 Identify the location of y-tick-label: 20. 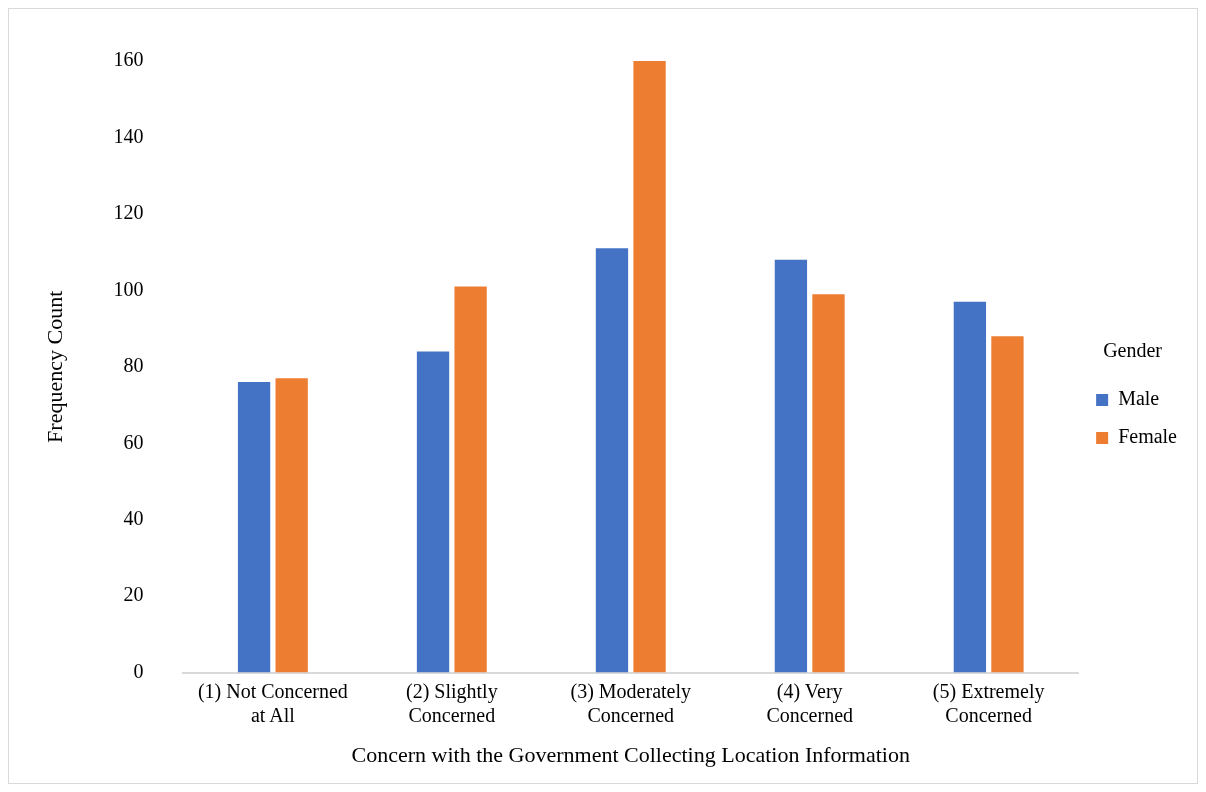
(133, 594).